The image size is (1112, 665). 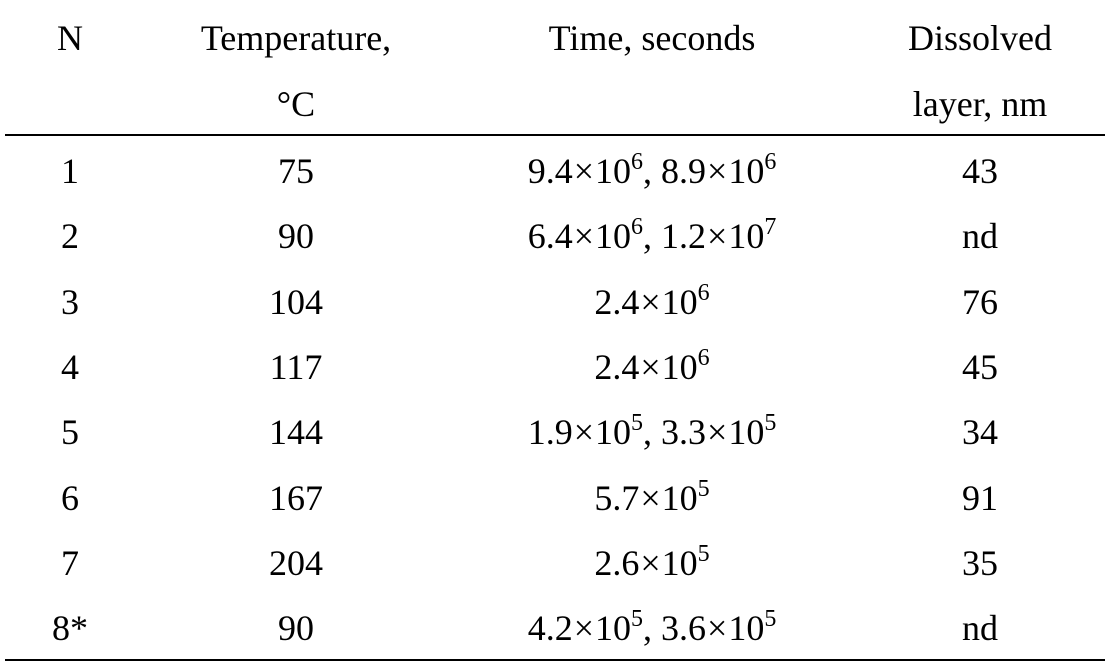 What do you see at coordinates (980, 432) in the screenshot?
I see `dissolved-layer-cell: 34` at bounding box center [980, 432].